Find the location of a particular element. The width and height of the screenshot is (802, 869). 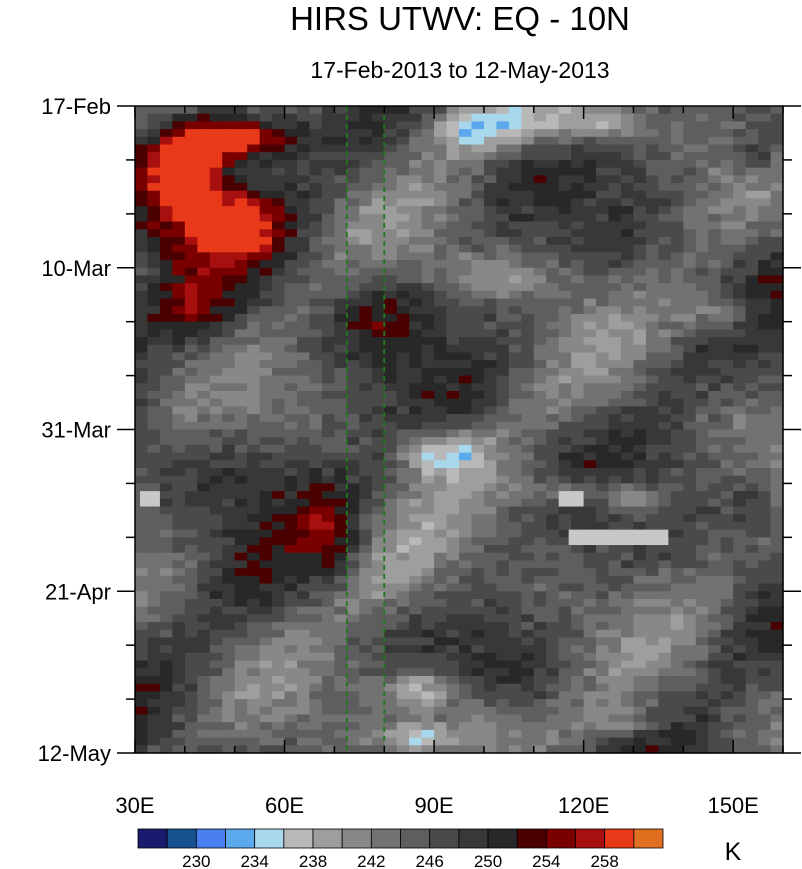

colorbar-label: 246 is located at coordinates (429, 860).